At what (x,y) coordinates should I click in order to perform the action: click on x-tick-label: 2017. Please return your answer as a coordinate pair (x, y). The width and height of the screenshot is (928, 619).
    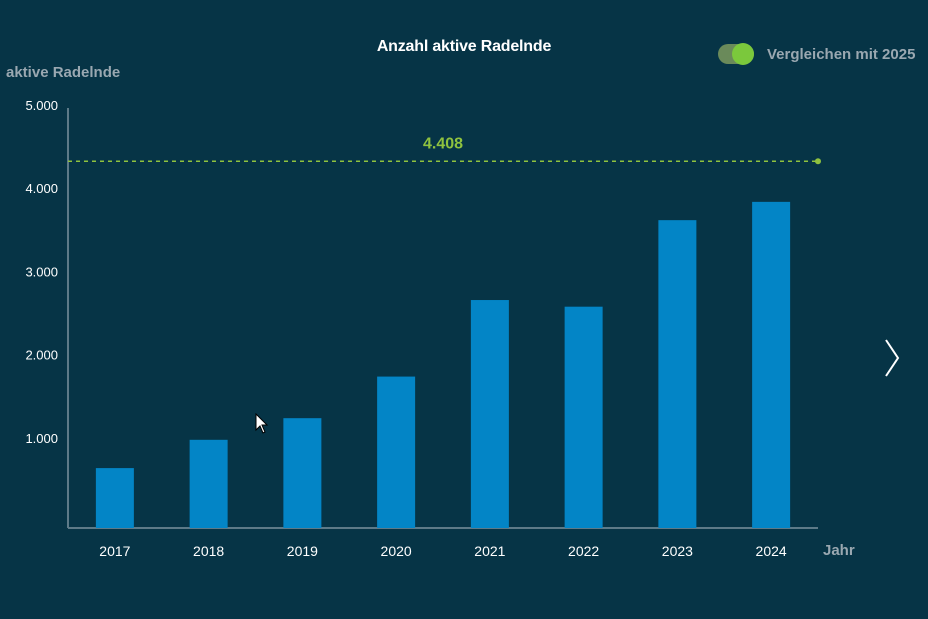
    Looking at the image, I should click on (114, 551).